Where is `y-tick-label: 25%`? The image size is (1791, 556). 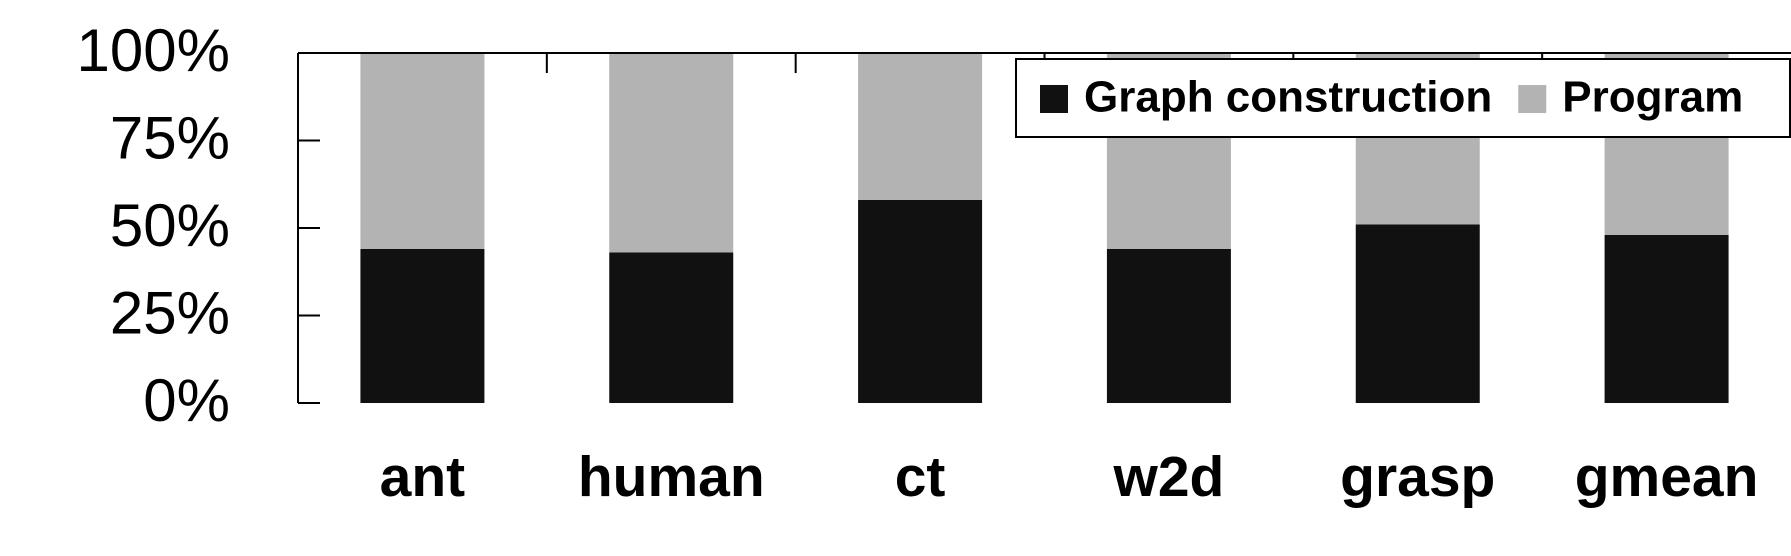
y-tick-label: 25% is located at coordinates (170, 312).